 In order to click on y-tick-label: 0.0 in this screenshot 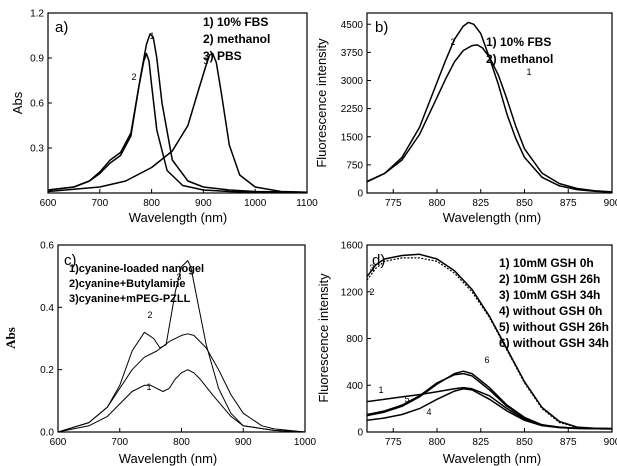, I will do `click(47, 433)`.